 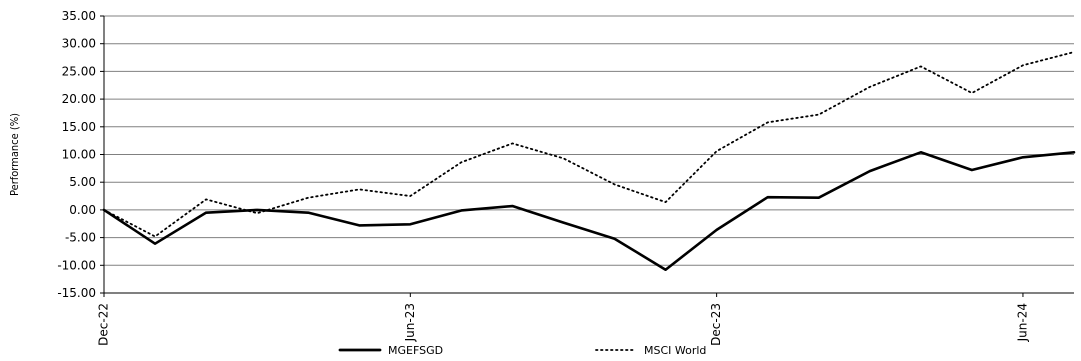 I want to click on y-axis-title: Performance (%), so click(x=14, y=154).